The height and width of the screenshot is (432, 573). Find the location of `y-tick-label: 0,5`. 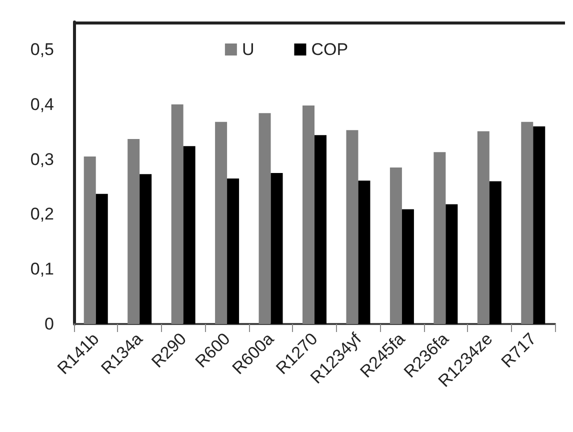

y-tick-label: 0,5 is located at coordinates (42, 49).